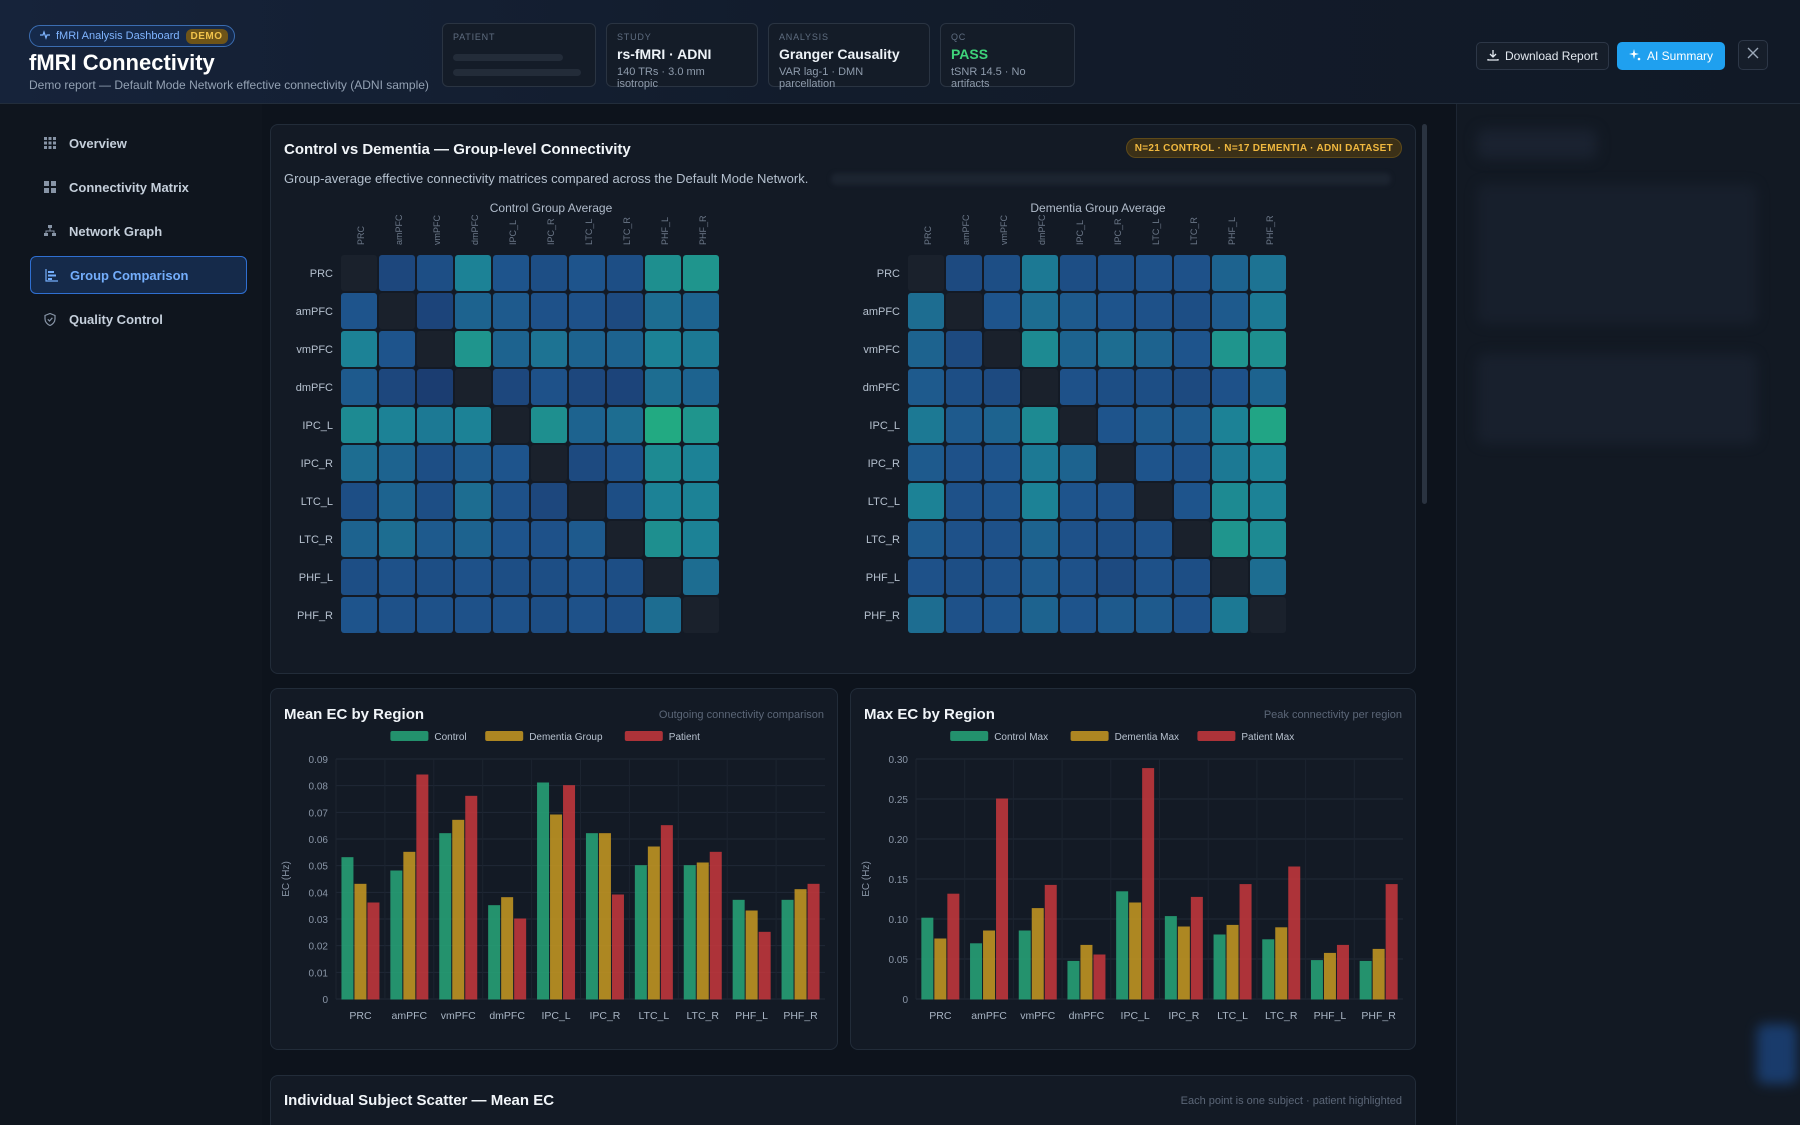 The image size is (1800, 1125). I want to click on blurred-content, so click(1111, 179).